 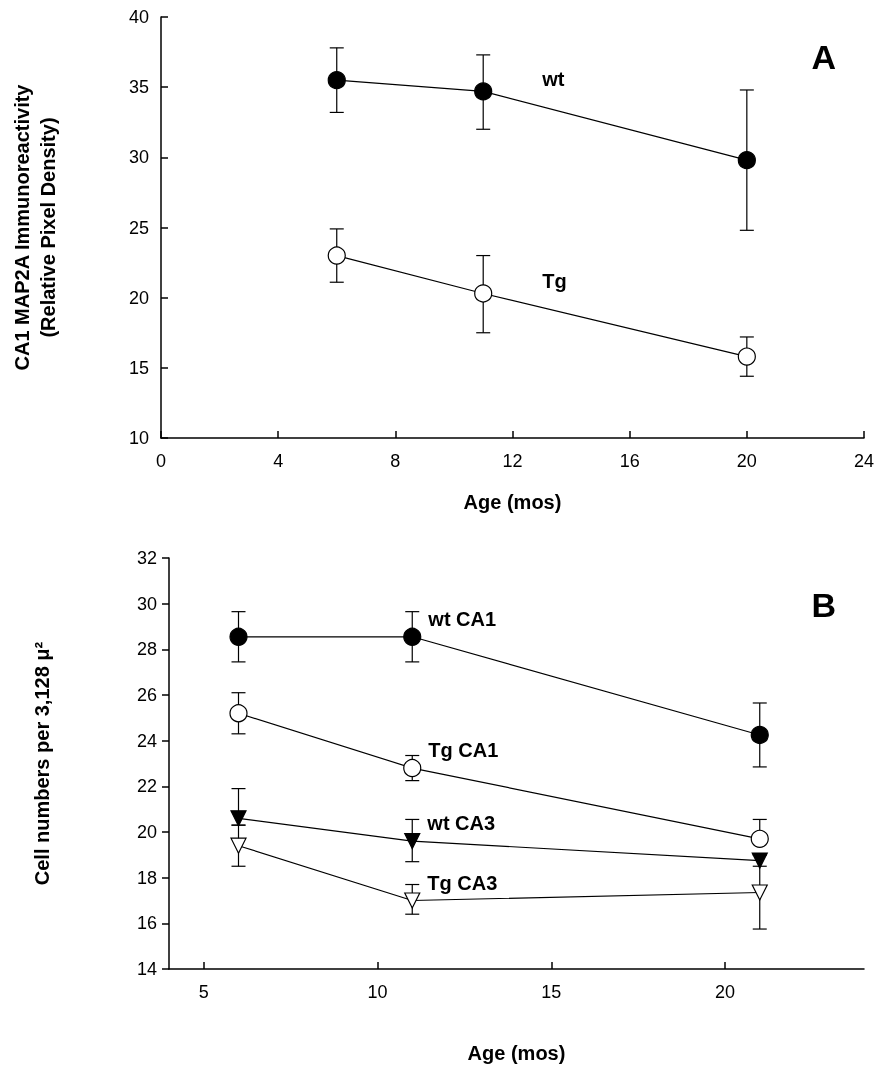 What do you see at coordinates (138, 438) in the screenshot?
I see `y-tick-label: 10` at bounding box center [138, 438].